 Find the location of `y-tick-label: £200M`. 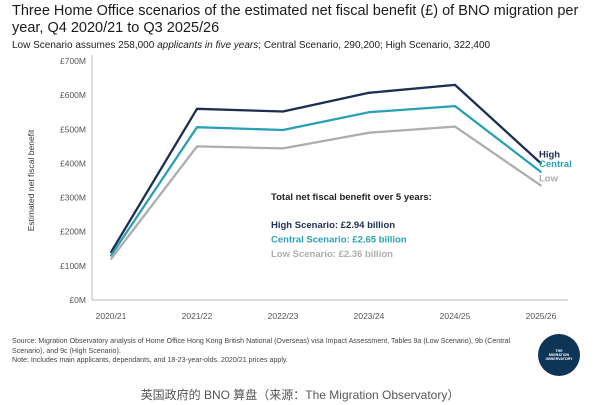

y-tick-label: £200M is located at coordinates (73, 232).